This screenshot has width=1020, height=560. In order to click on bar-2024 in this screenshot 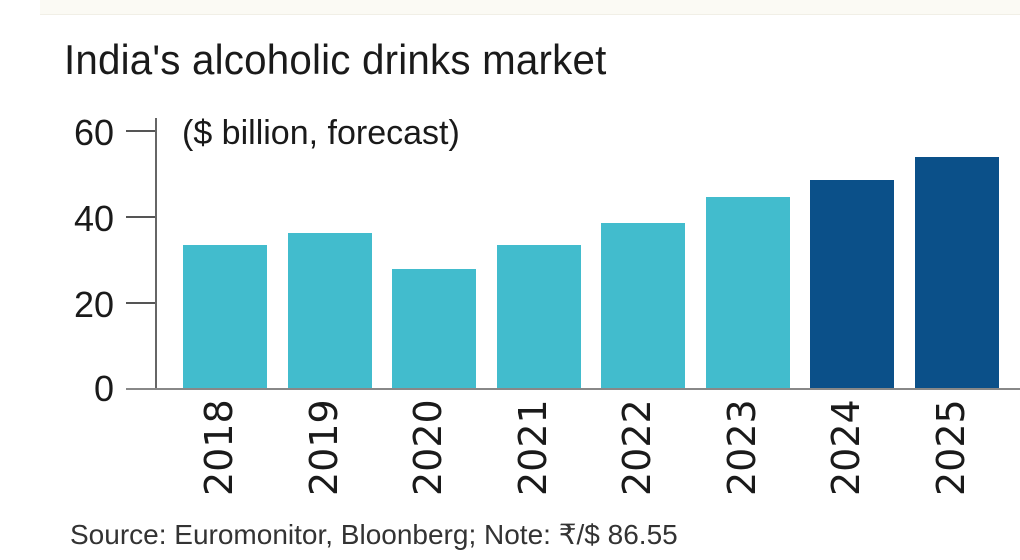, I will do `click(852, 284)`.